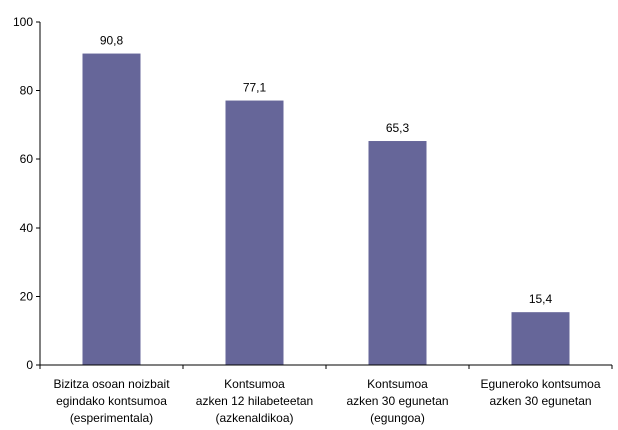  What do you see at coordinates (112, 41) in the screenshot?
I see `data-label: 90,8` at bounding box center [112, 41].